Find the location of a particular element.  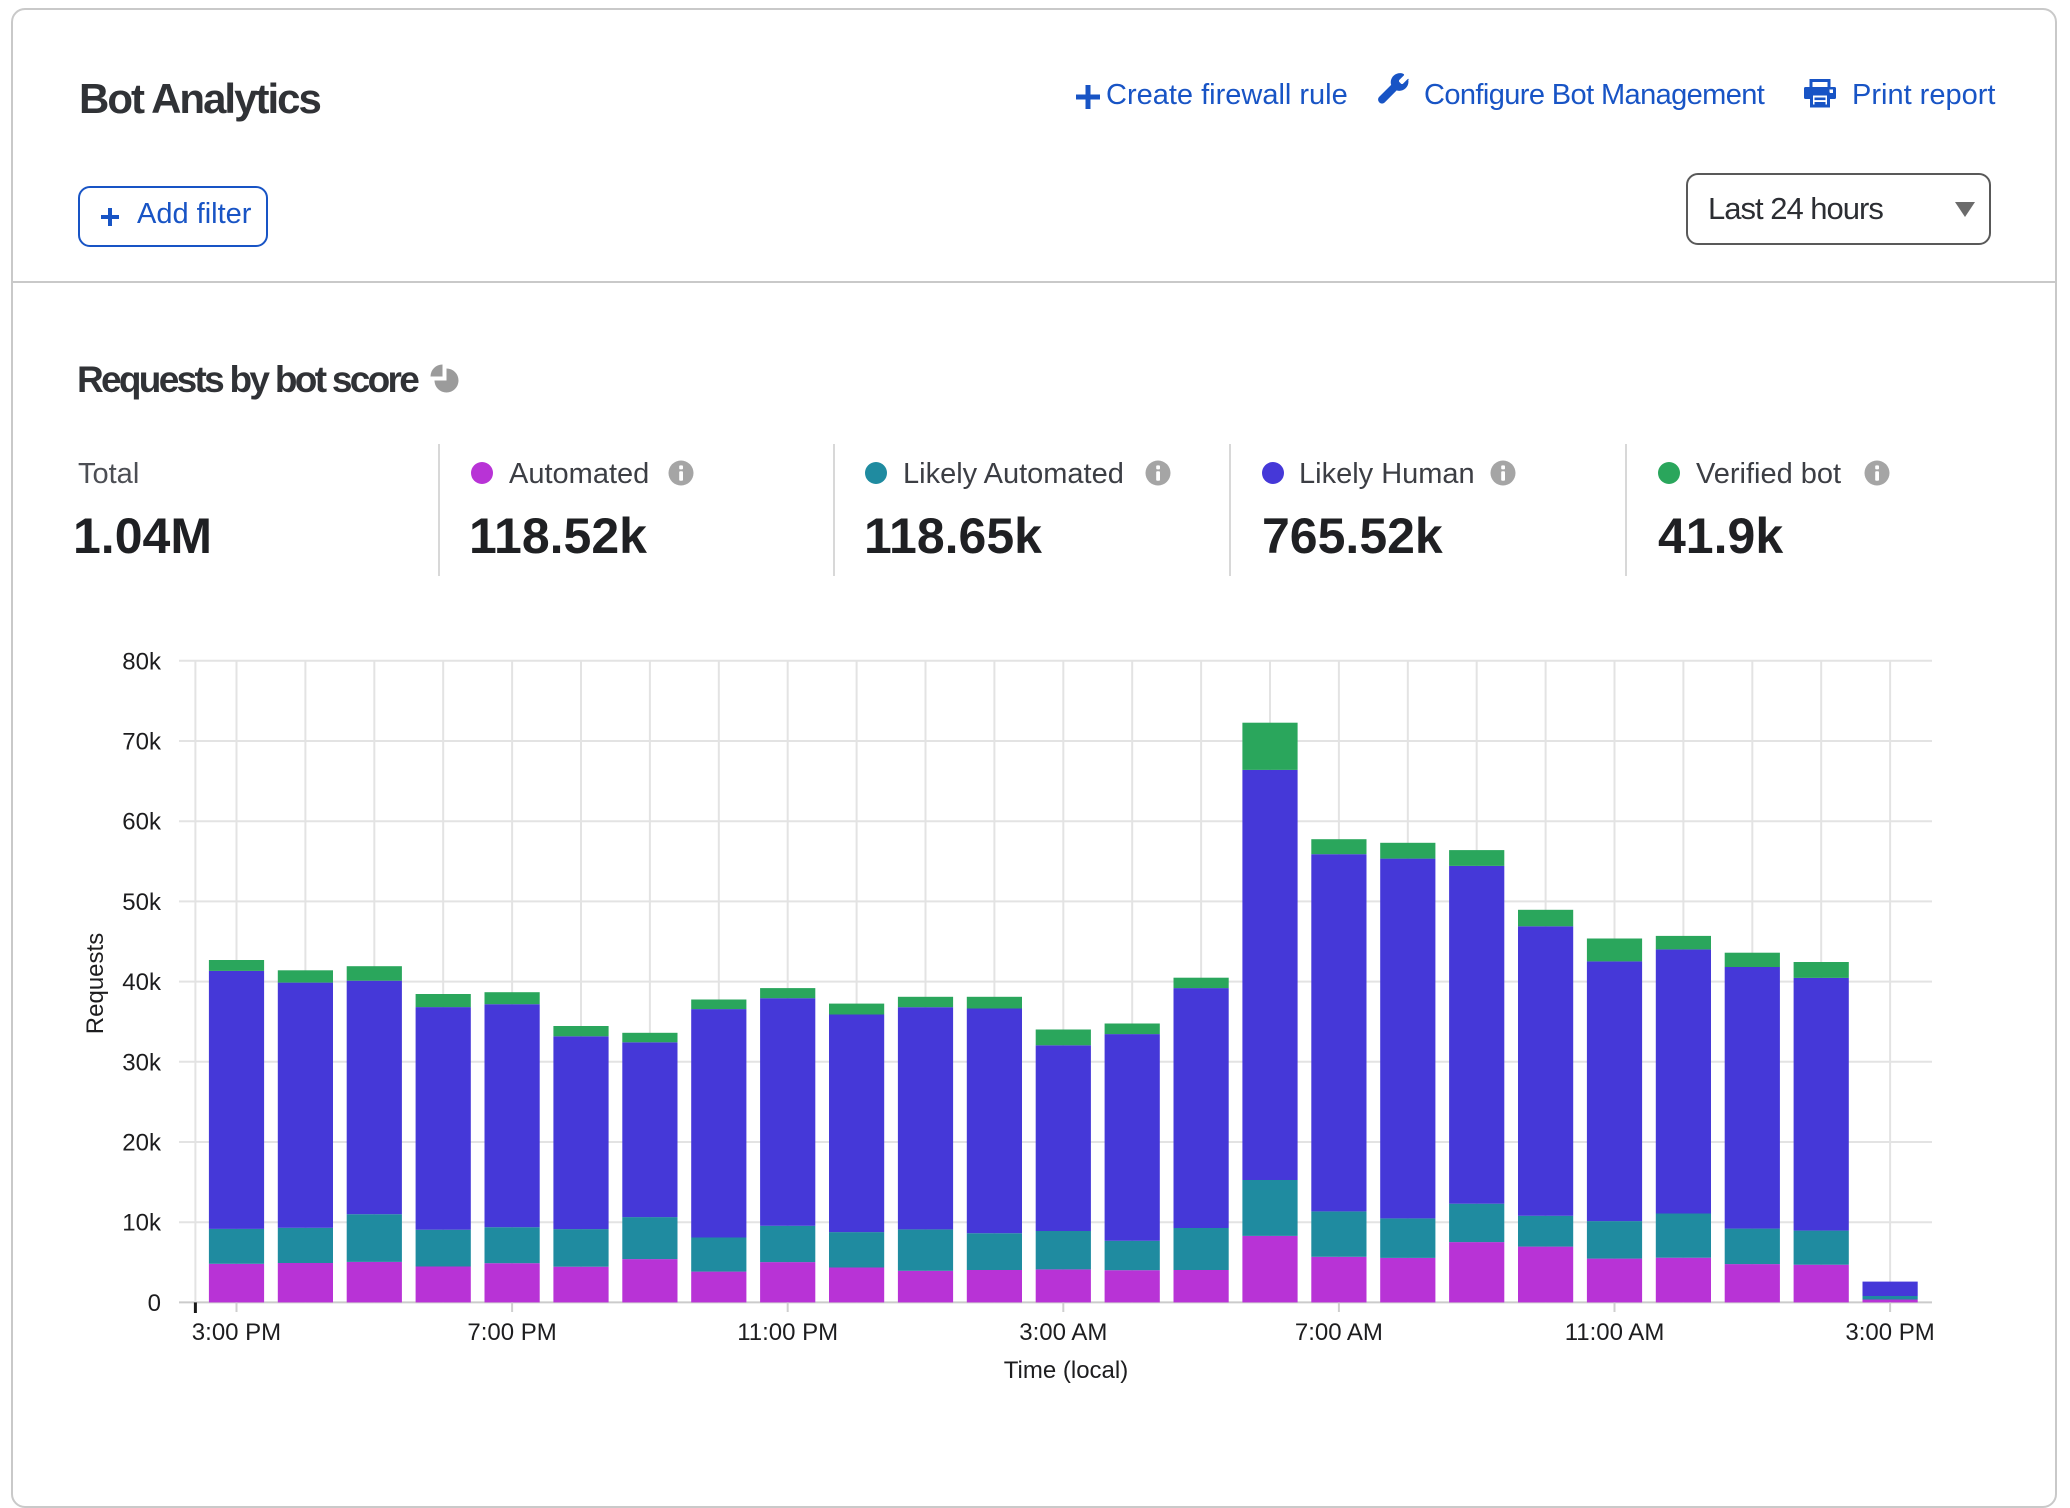

svg-text: 7:00 PM is located at coordinates (511, 1332).